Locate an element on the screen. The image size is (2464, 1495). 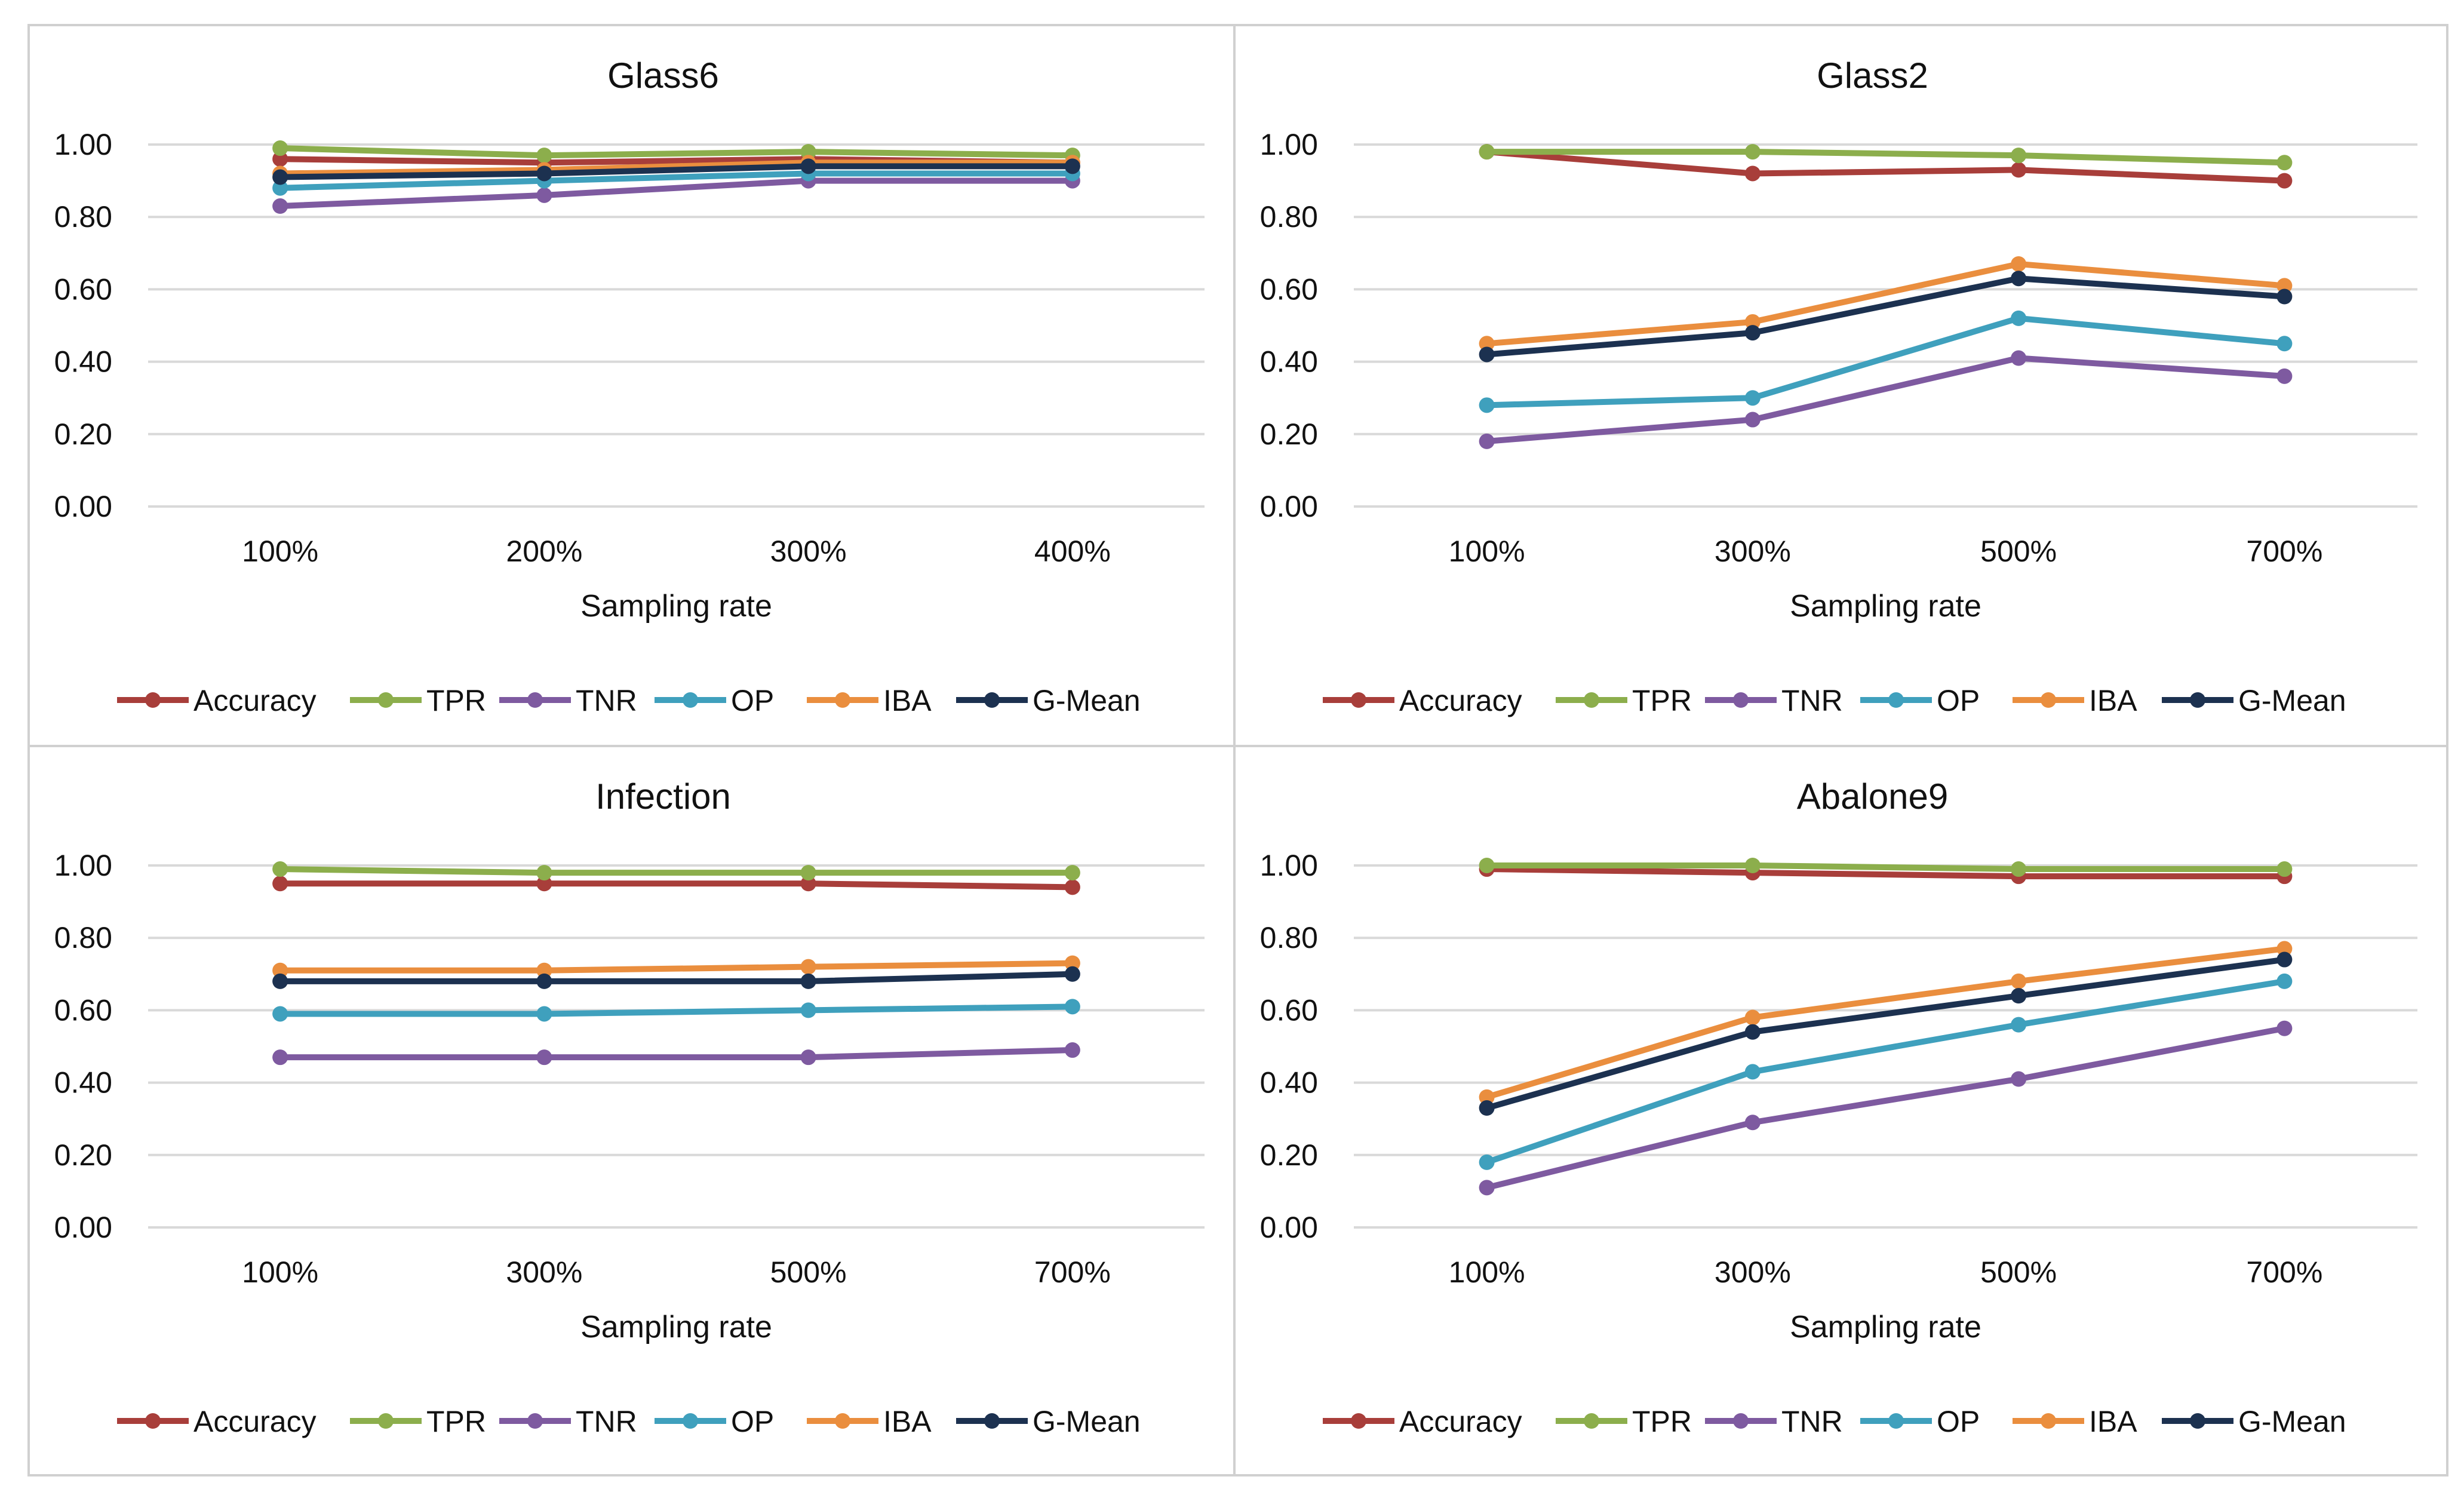
series-op is located at coordinates (1886, 361).